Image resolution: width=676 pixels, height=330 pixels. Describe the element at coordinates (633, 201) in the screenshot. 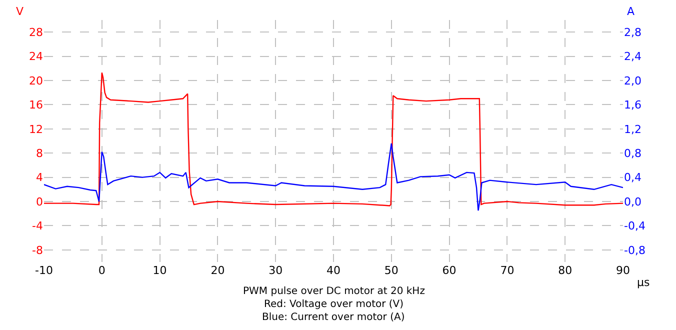

I see `y2-tick-label: 0,0` at that location.